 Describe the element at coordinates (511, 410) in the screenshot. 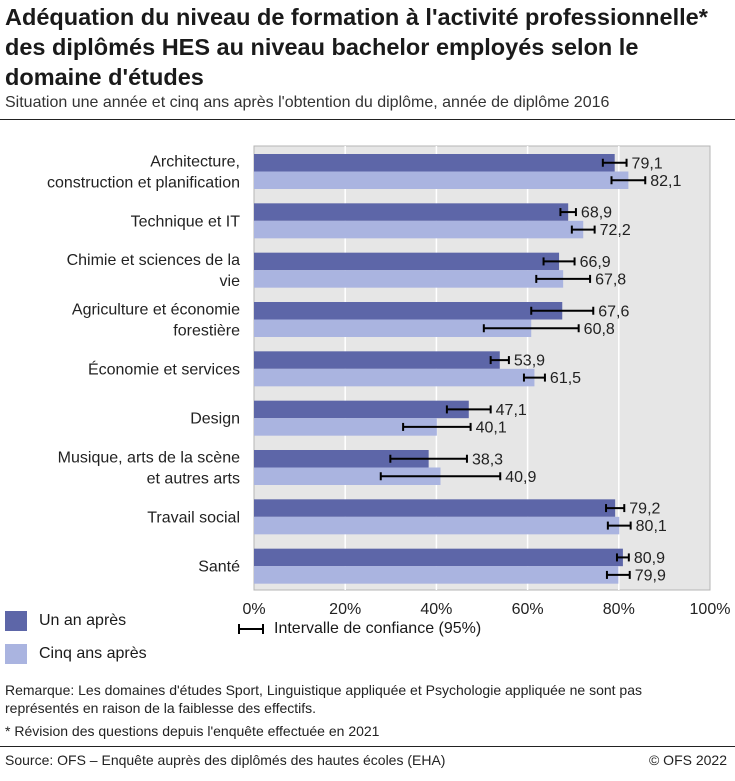

I see `data-label: 47,1` at that location.